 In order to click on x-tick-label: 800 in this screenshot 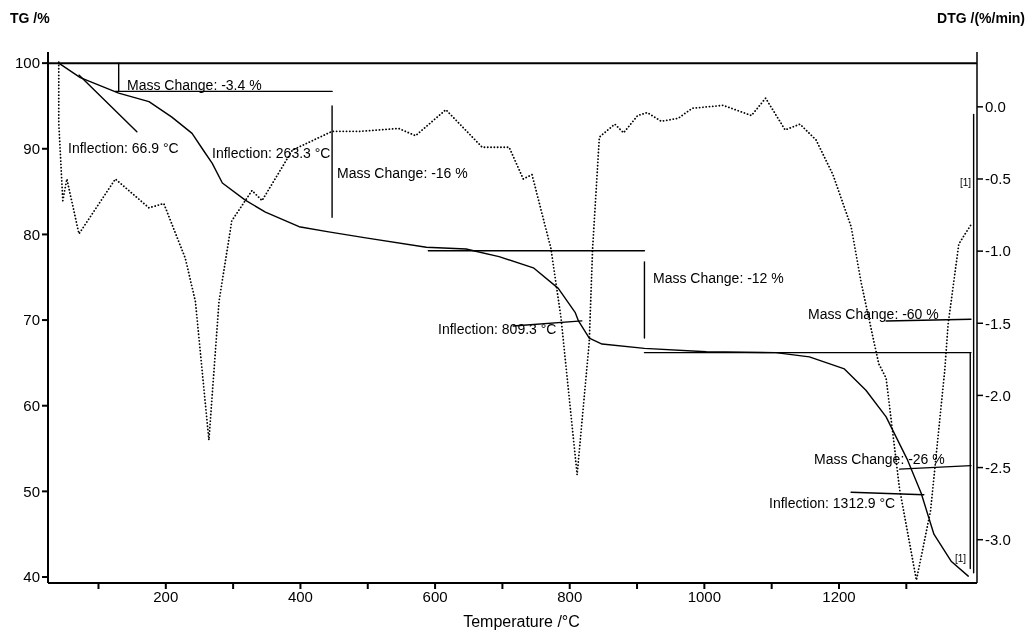, I will do `click(570, 596)`.